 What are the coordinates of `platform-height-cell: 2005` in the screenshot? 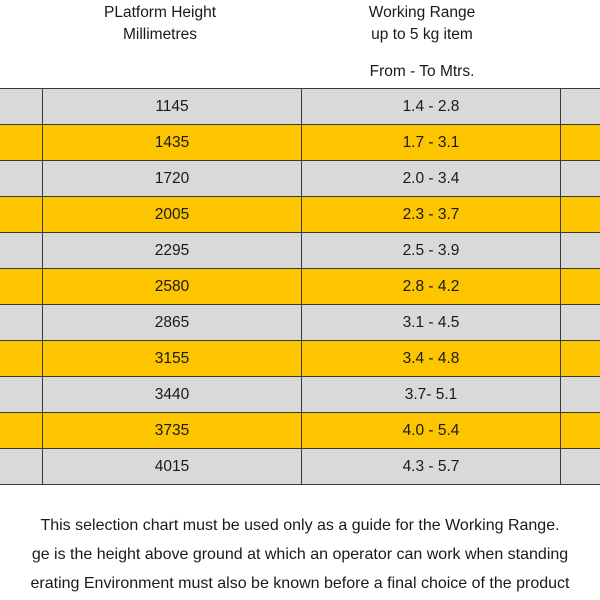 It's located at (172, 214).